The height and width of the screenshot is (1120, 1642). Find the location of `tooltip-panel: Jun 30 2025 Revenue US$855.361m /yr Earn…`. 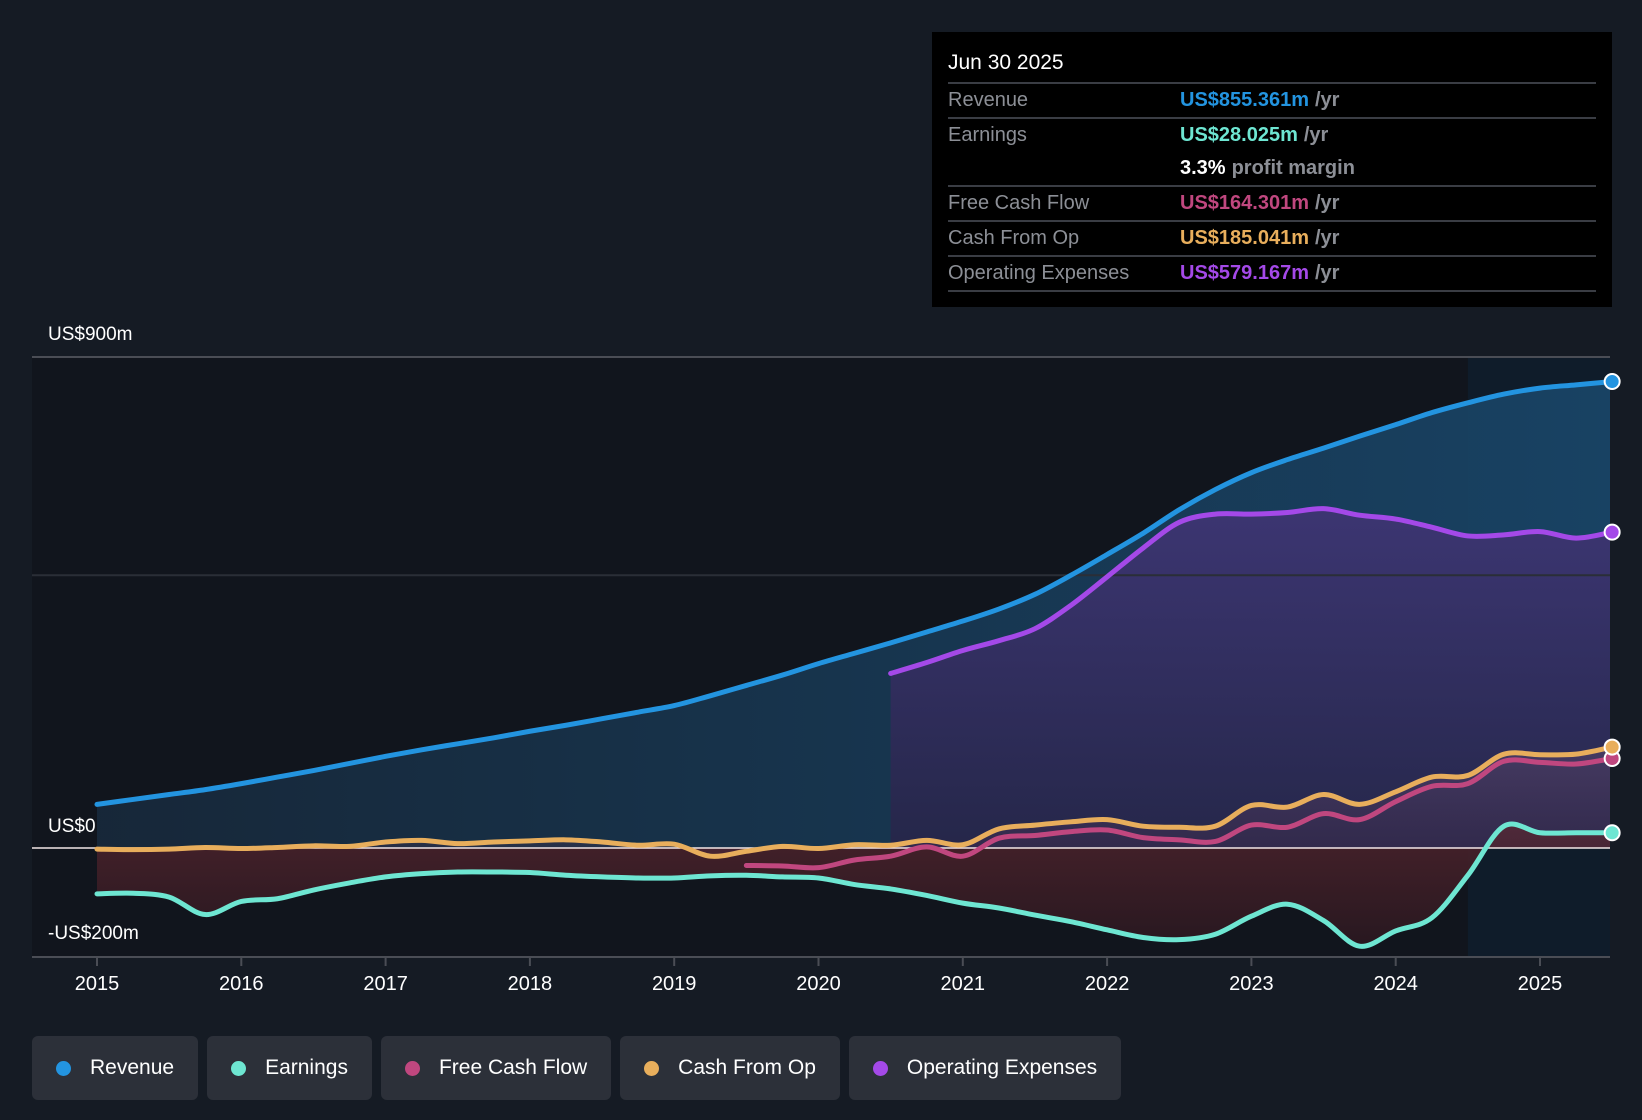

tooltip-panel: Jun 30 2025 Revenue US$855.361m /yr Earn… is located at coordinates (1272, 169).